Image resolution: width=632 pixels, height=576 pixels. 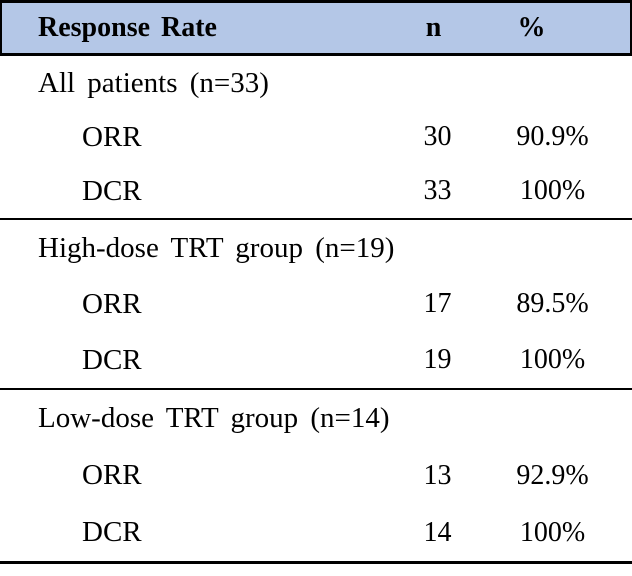 I want to click on table-row-dcr: DCR 33 100%, so click(x=316, y=191).